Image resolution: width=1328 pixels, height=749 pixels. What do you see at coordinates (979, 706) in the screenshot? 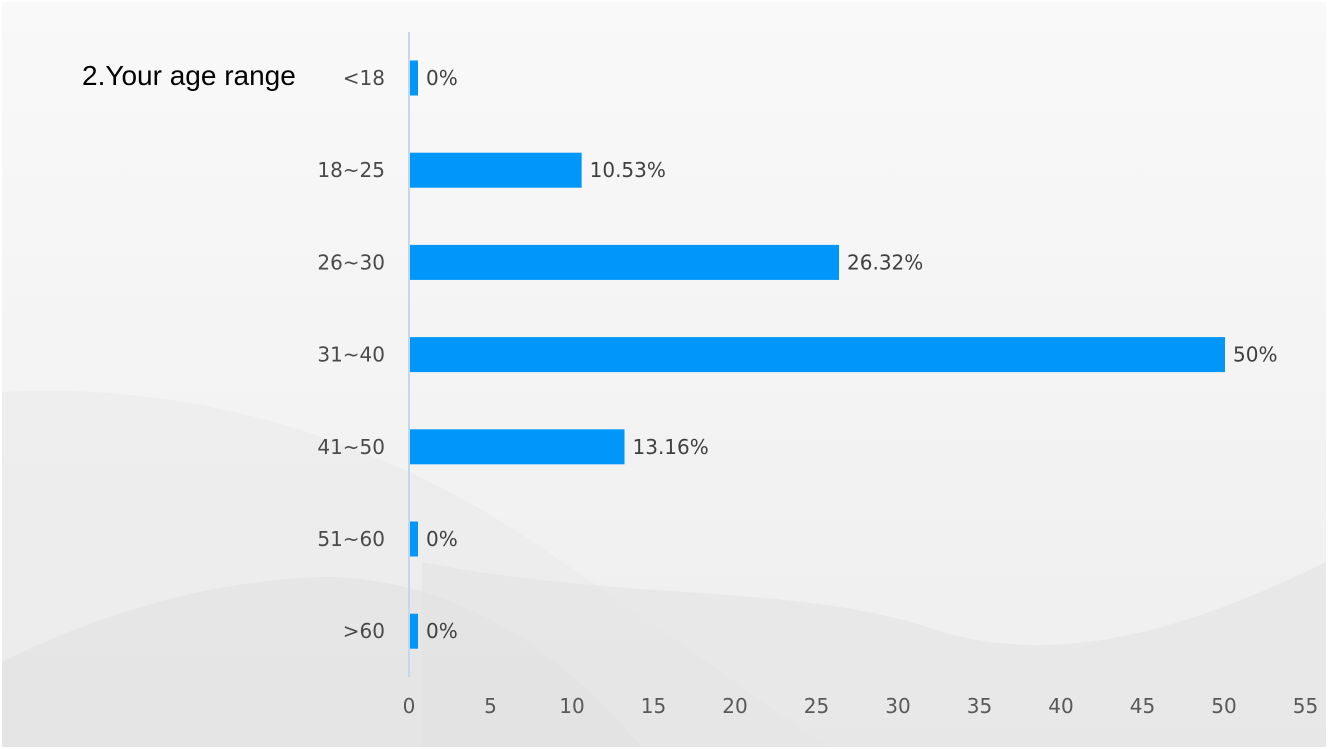
I see `x-tick-label: 35` at bounding box center [979, 706].